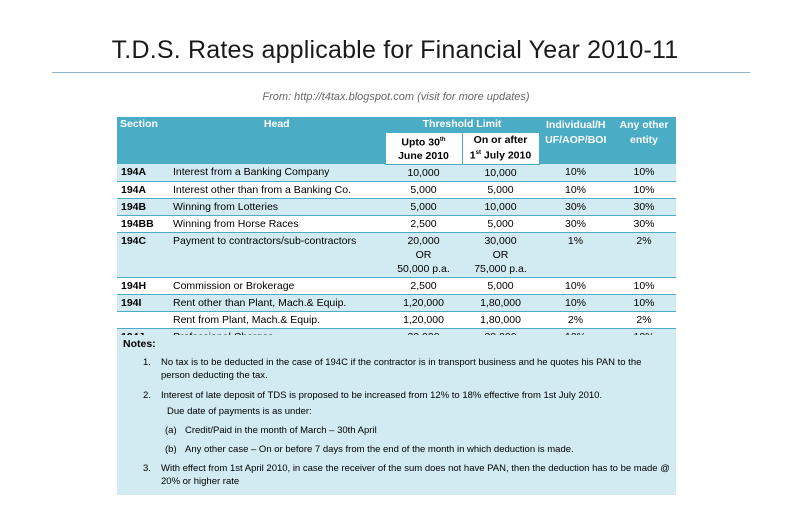 This screenshot has width=800, height=524. What do you see at coordinates (277, 207) in the screenshot?
I see `cell-head: Winning from Lotteries` at bounding box center [277, 207].